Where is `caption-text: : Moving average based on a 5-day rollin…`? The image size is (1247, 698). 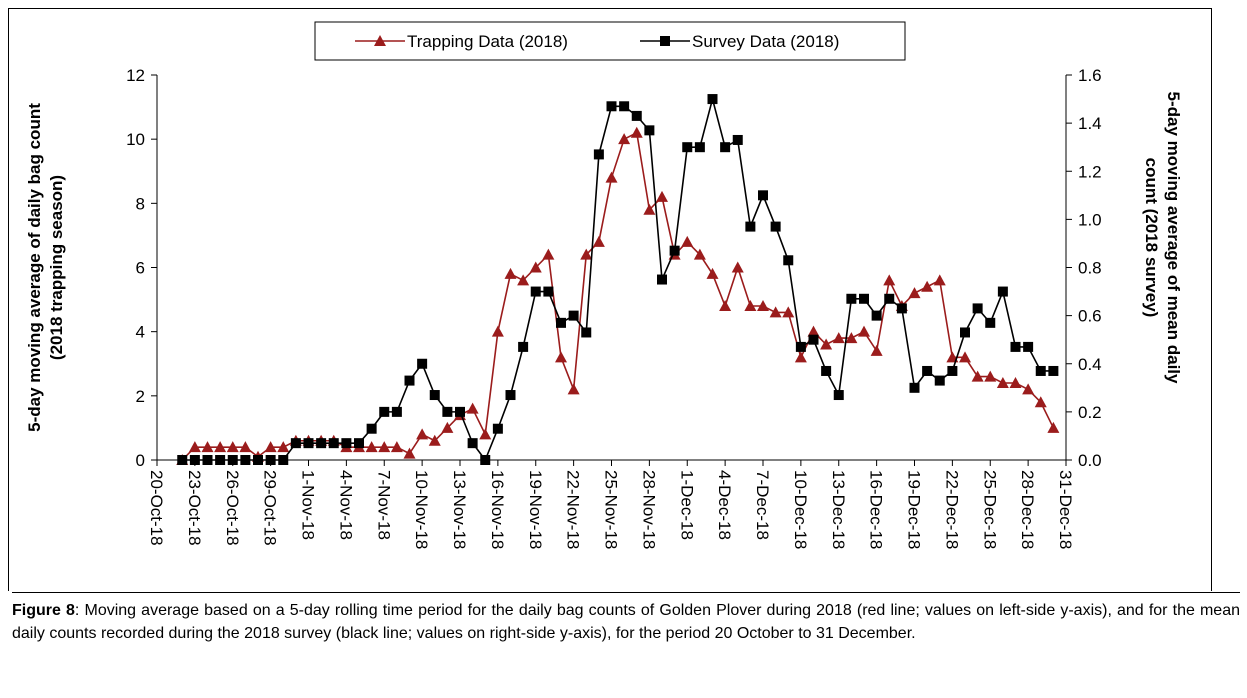
caption-text: : Moving average based on a 5-day rollin… is located at coordinates (626, 622).